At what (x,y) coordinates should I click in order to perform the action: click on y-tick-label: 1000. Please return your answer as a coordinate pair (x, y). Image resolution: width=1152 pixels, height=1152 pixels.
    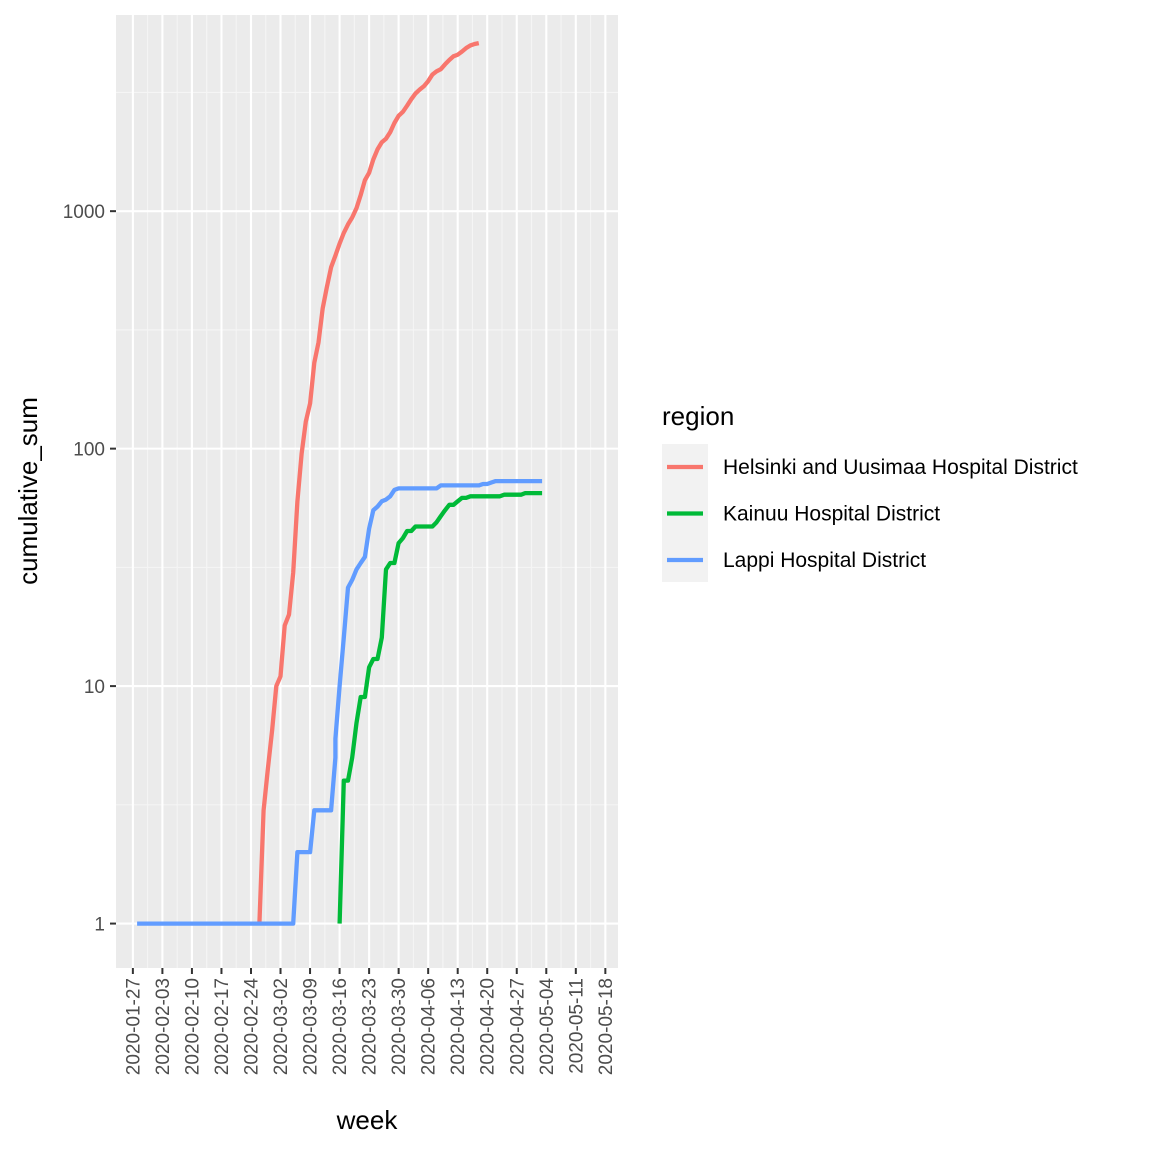
    Looking at the image, I should click on (84, 212).